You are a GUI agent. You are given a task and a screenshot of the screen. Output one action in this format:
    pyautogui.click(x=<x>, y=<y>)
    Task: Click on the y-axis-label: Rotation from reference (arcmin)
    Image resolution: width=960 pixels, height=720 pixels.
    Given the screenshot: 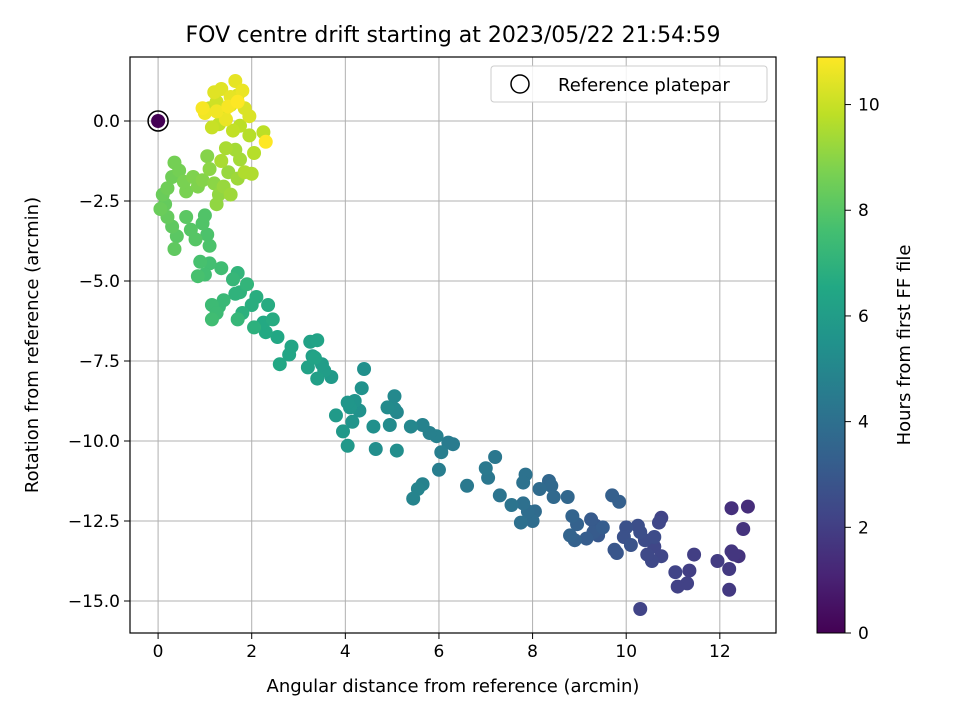 What is the action you would take?
    pyautogui.click(x=32, y=345)
    